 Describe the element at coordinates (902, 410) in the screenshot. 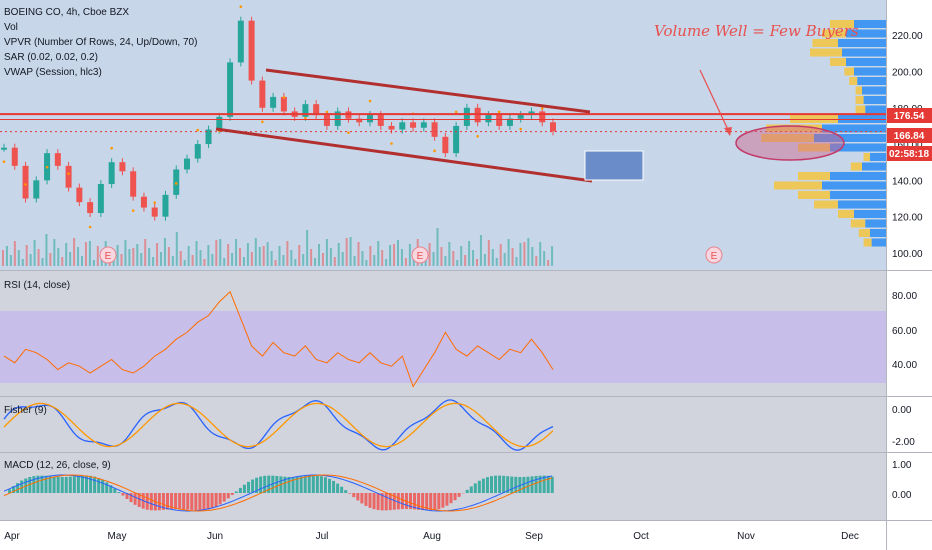

I see `fisher-tick: 0.00` at that location.